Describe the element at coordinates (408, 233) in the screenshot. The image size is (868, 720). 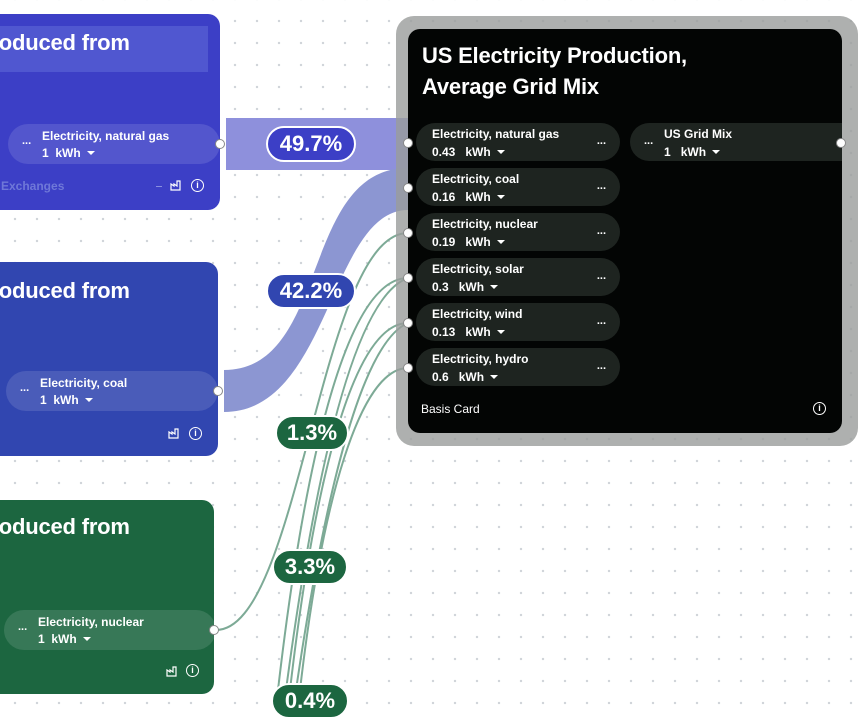
I see `input-port-nuclear` at that location.